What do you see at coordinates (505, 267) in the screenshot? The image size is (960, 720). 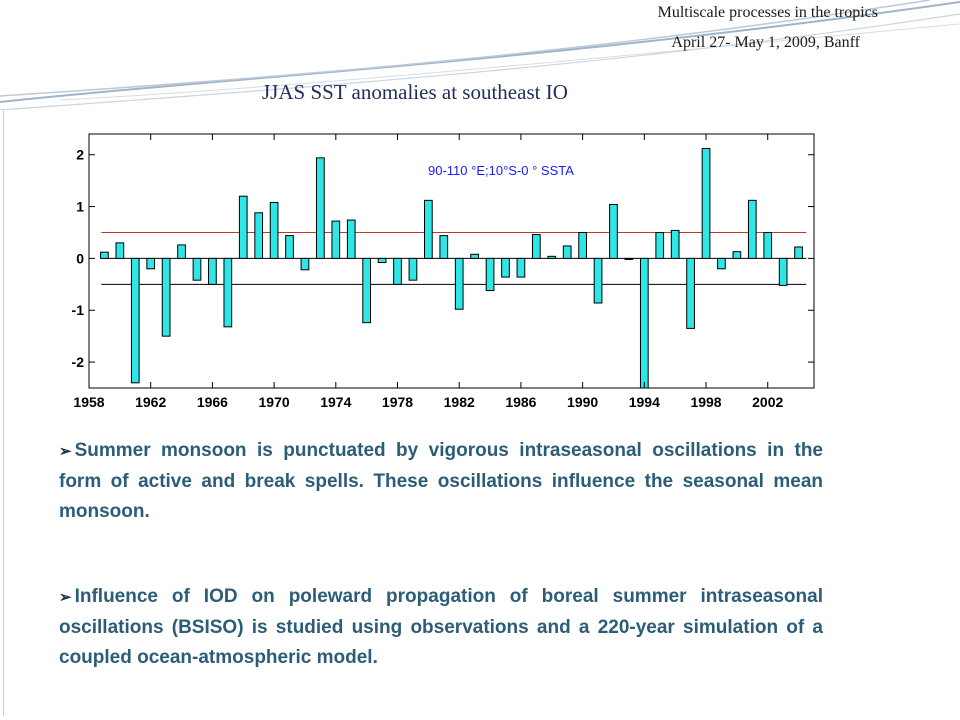 I see `bar-1985` at bounding box center [505, 267].